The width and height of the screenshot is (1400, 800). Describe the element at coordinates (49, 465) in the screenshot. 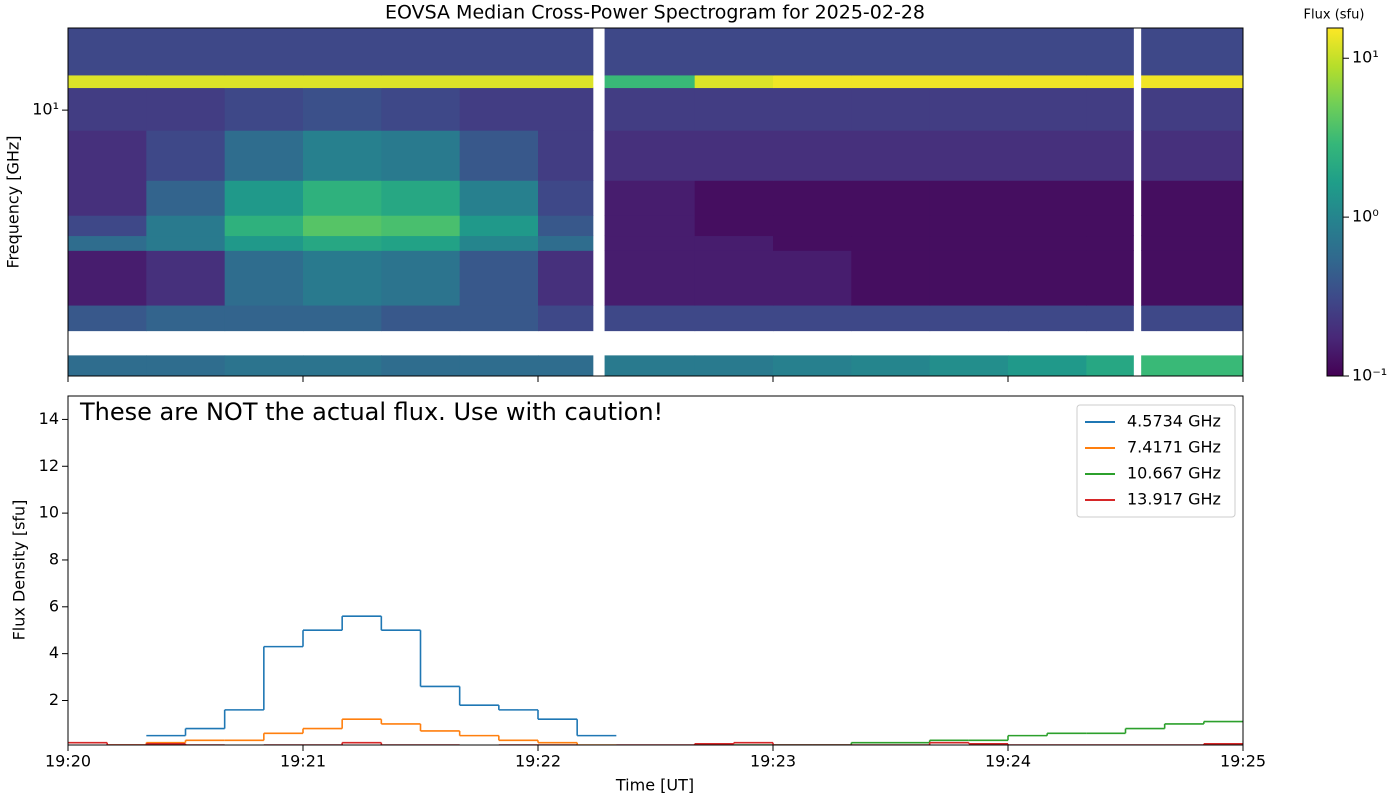

I see `y-tick-label: 12` at that location.